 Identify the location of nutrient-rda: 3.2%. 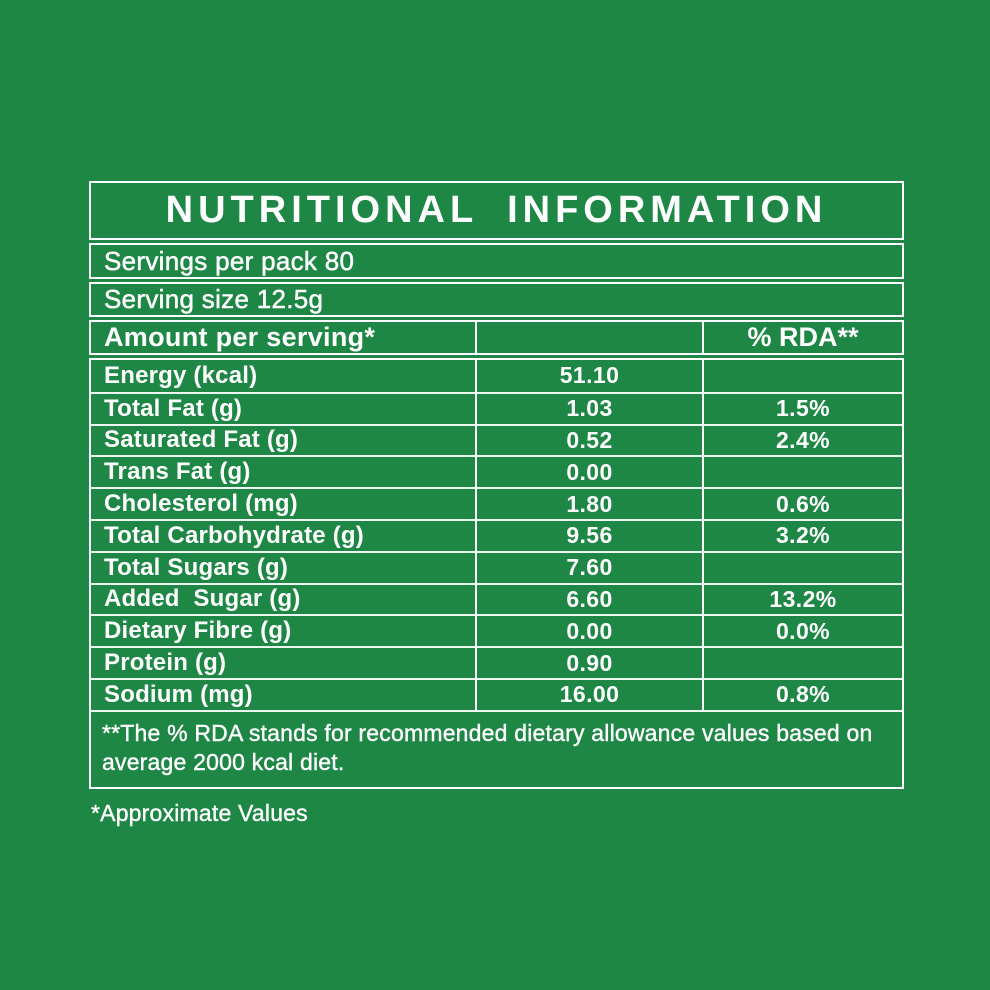
(802, 535).